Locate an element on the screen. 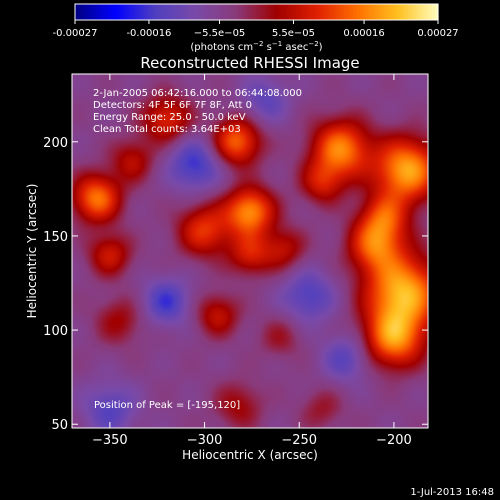 The width and height of the screenshot is (500, 500). colorbar-gradient is located at coordinates (257, 12).